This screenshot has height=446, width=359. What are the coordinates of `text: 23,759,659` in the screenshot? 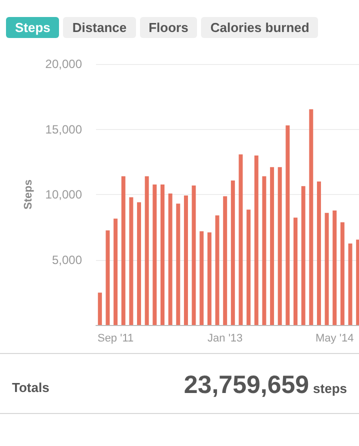 It's located at (247, 385).